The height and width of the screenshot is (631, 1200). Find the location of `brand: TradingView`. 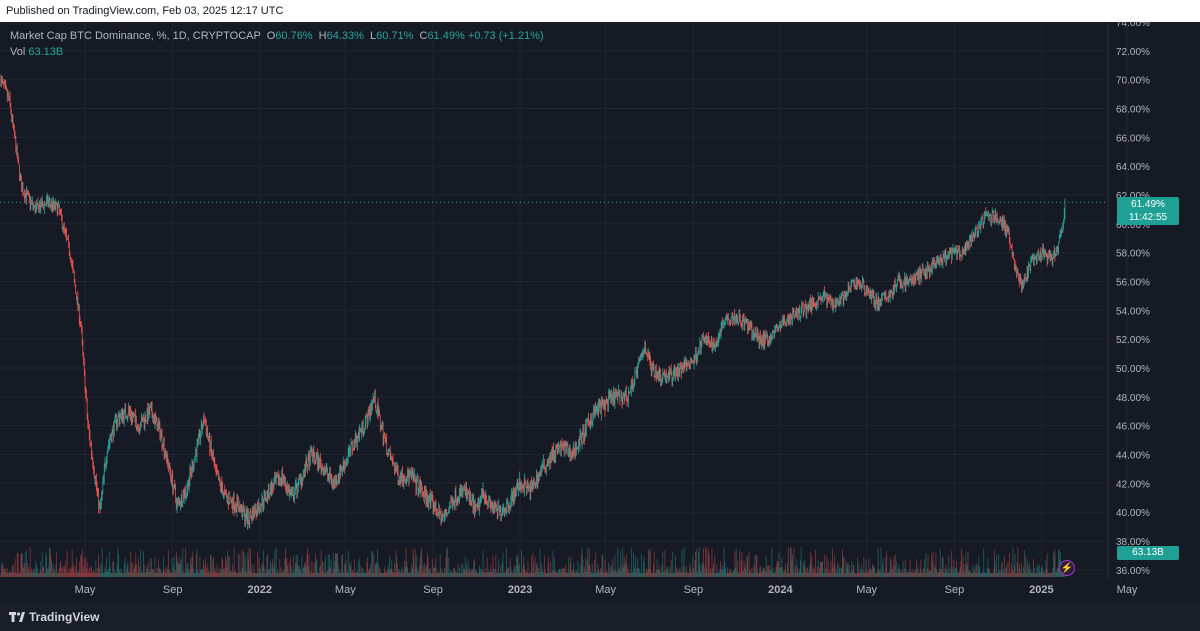

brand: TradingView is located at coordinates (54, 617).